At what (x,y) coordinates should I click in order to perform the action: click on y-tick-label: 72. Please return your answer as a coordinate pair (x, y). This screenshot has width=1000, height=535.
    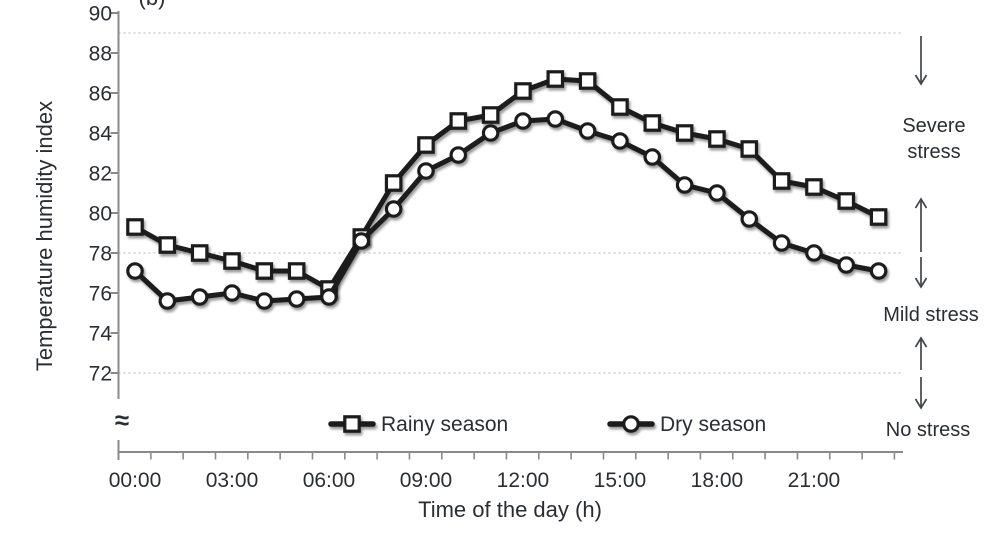
    Looking at the image, I should click on (100, 374).